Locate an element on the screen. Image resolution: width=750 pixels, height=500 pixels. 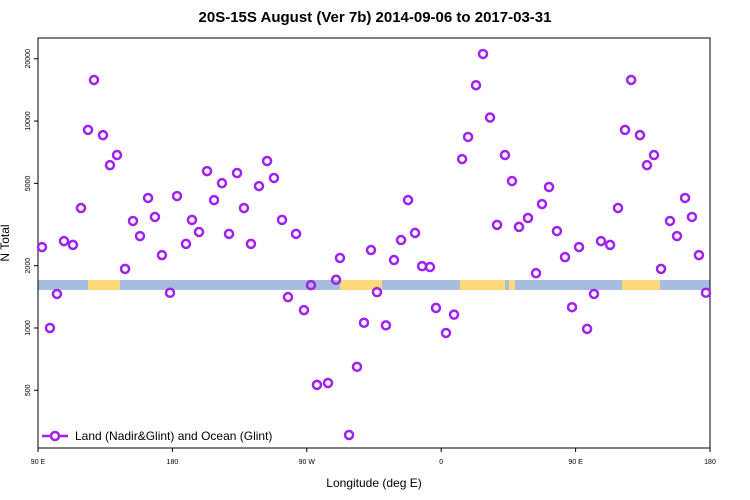
y-tick-label: 20000 is located at coordinates (28, 59).